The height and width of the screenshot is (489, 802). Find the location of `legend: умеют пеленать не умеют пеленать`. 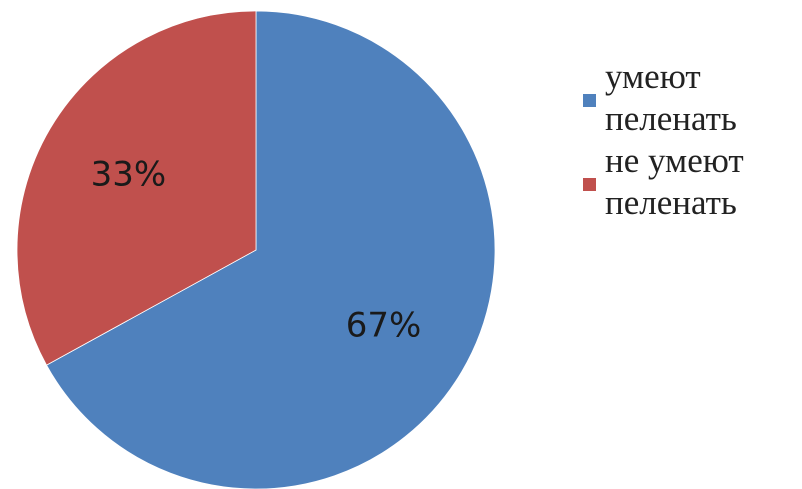

legend: умеют пеленать не умеют пеленать is located at coordinates (690, 140).